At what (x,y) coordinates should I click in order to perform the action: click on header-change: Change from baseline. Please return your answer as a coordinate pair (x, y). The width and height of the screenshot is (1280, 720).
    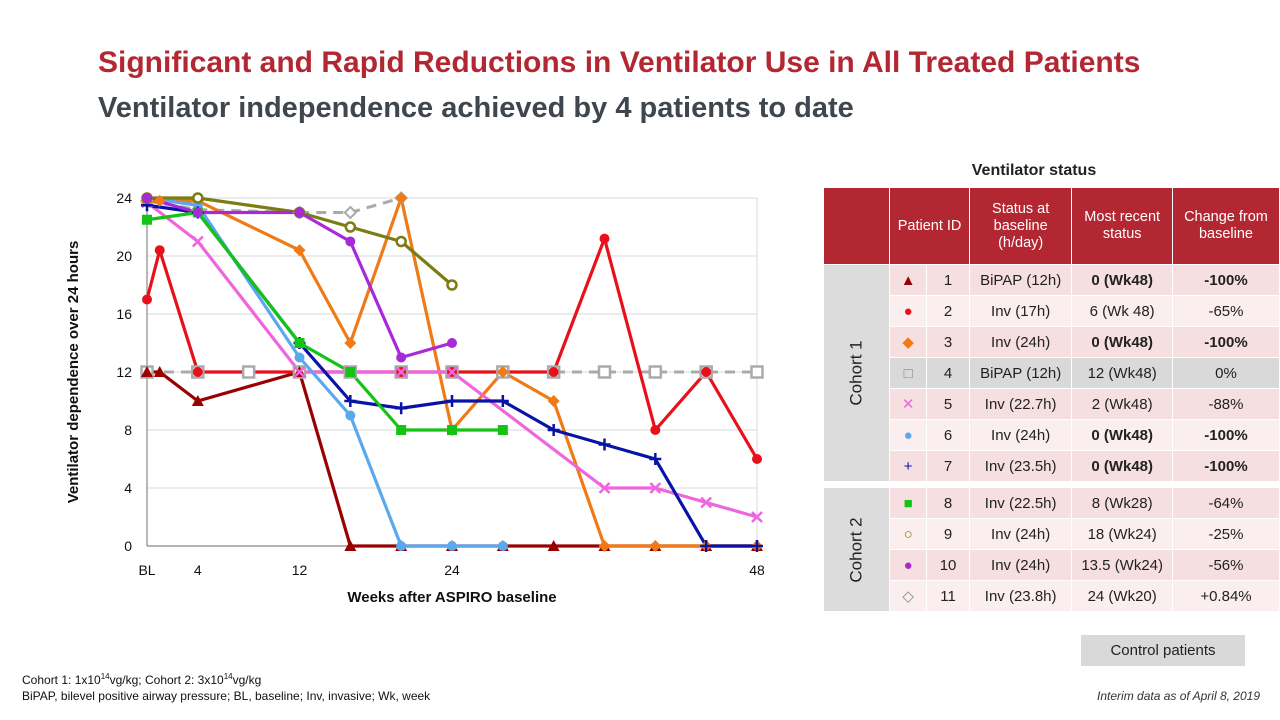
    Looking at the image, I should click on (1225, 226).